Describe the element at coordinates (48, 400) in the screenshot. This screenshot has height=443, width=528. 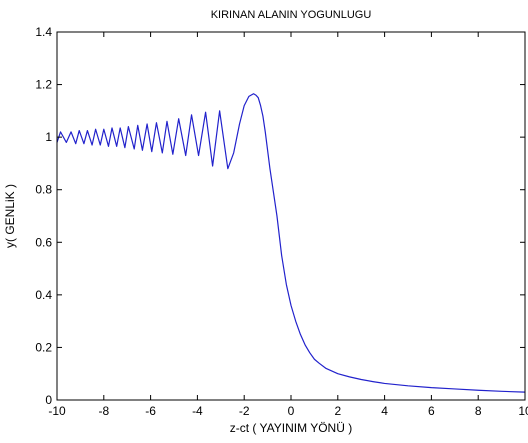
I see `y-tick-label: 0` at that location.